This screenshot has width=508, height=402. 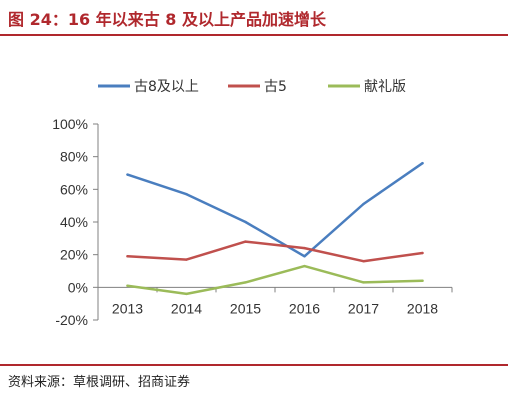 What do you see at coordinates (422, 308) in the screenshot?
I see `x-tick-label: 2018` at bounding box center [422, 308].